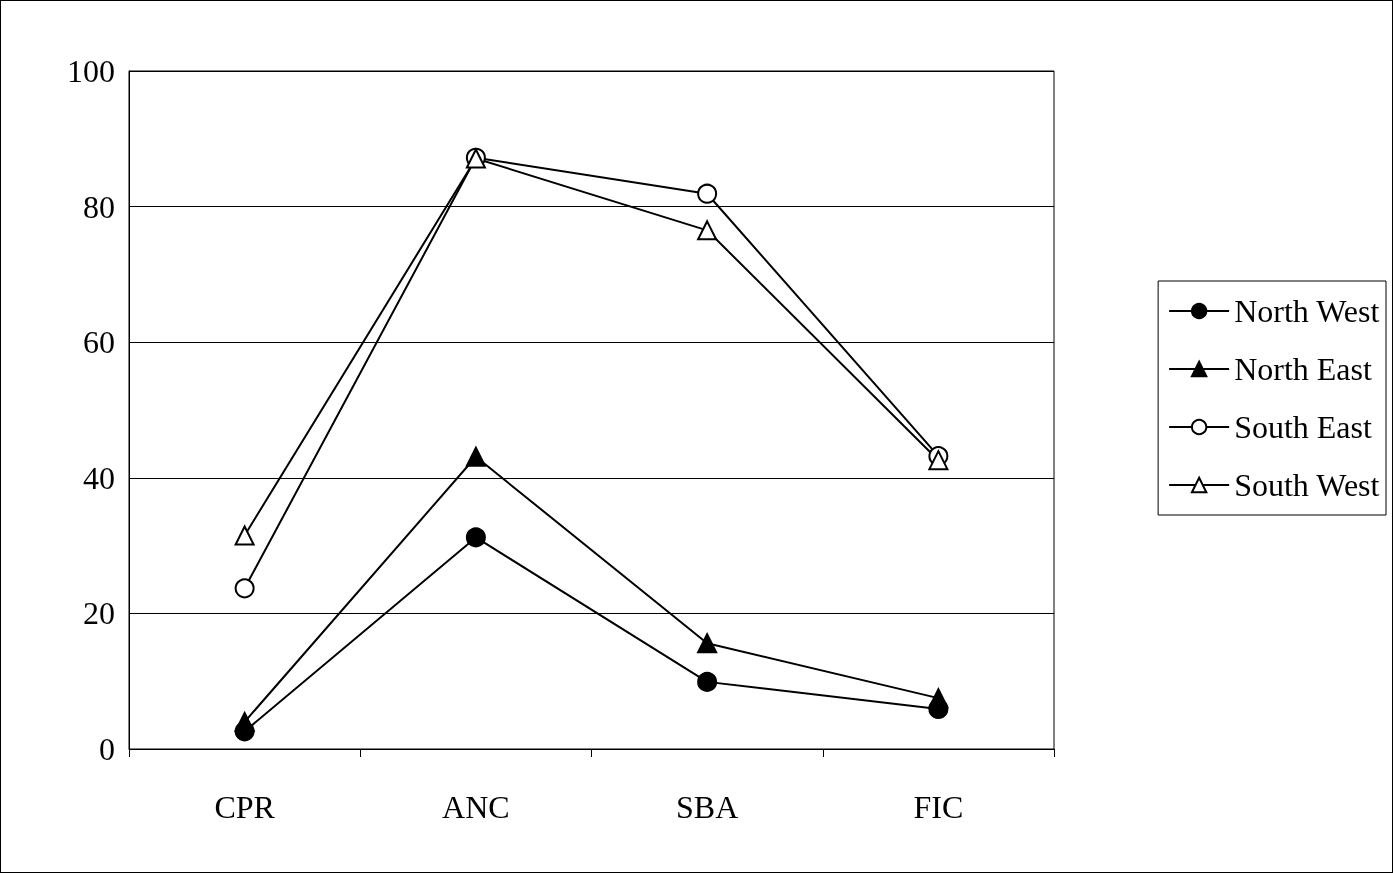 Image resolution: width=1393 pixels, height=873 pixels. I want to click on legend-label: South East, so click(1303, 427).